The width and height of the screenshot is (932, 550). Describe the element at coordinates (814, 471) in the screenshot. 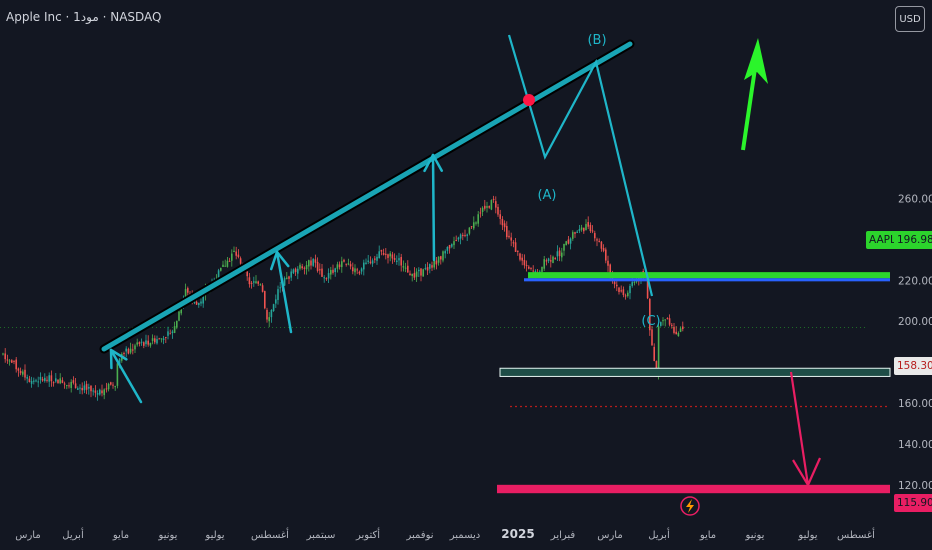

I see `down-arrow-head-right` at that location.